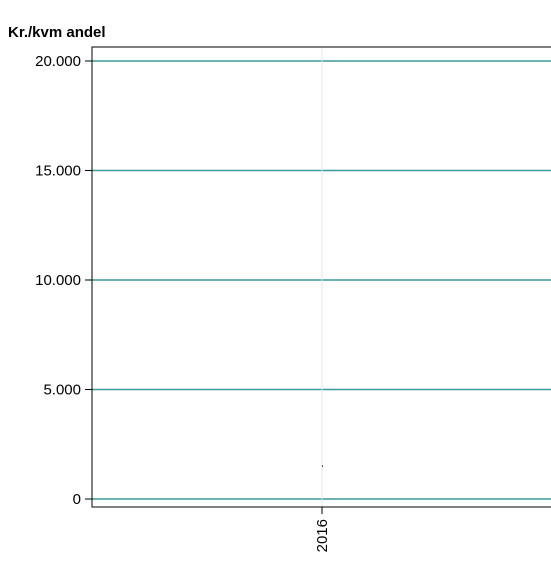 The height and width of the screenshot is (567, 551). I want to click on y-axis-label: Kr./kvm andel, so click(57, 32).